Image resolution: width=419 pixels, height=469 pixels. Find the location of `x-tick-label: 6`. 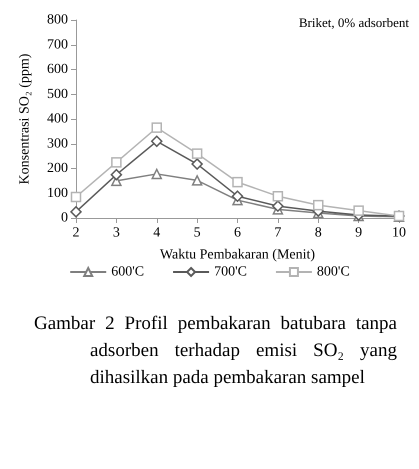

x-tick-label: 6 is located at coordinates (237, 233).